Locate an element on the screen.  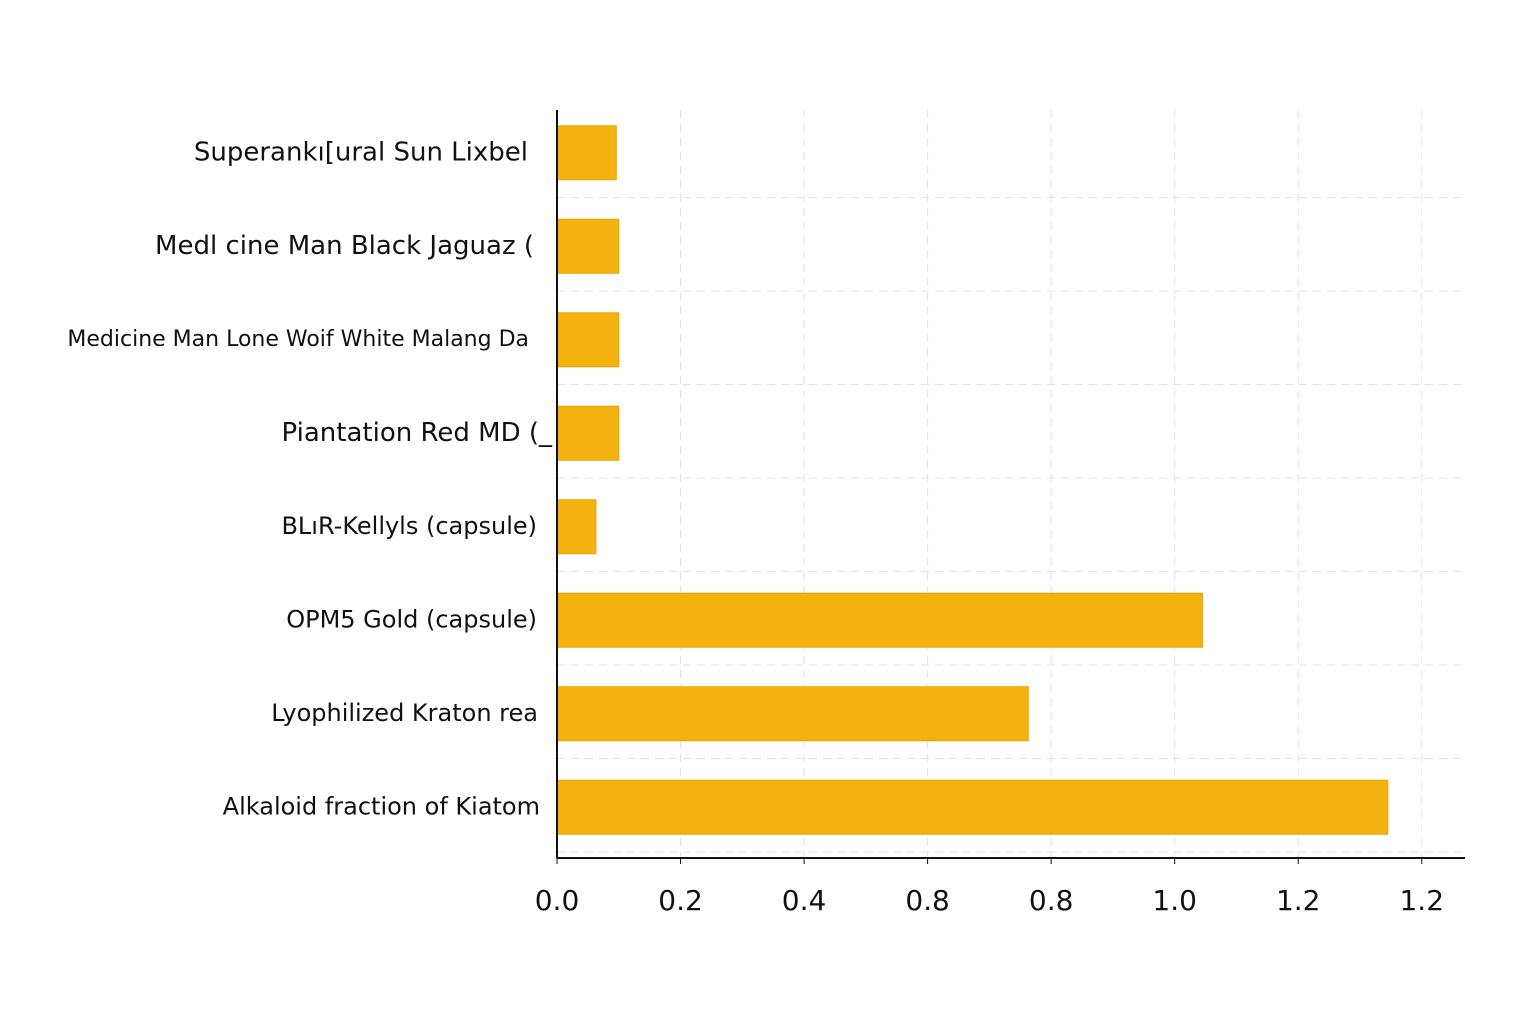
y-tick-label: OPM5 Gold (capsule) is located at coordinates (411, 619).